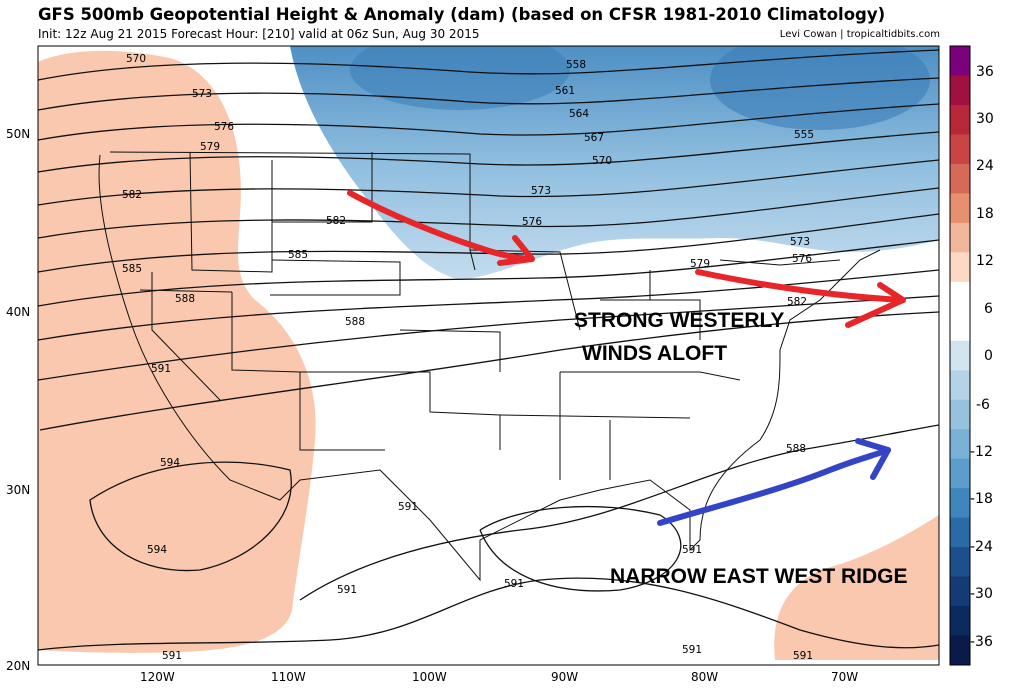 Image resolution: width=1024 pixels, height=692 pixels. Describe the element at coordinates (988, 309) in the screenshot. I see `colorbar-tick: 6` at that location.